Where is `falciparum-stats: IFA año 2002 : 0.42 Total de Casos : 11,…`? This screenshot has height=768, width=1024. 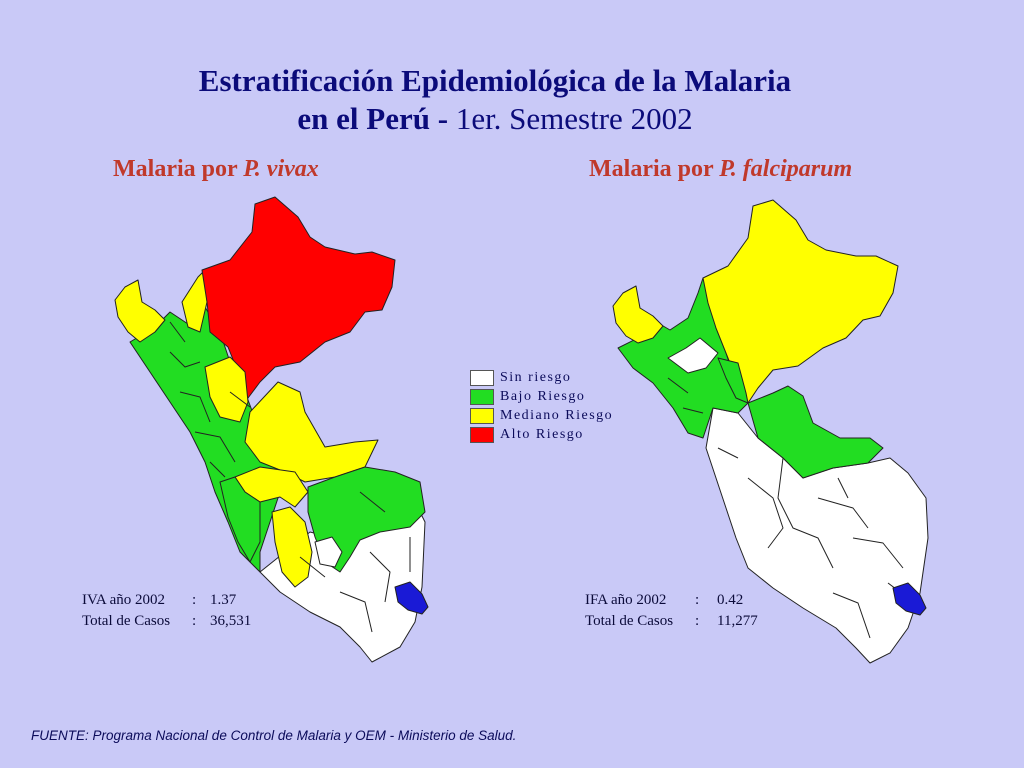
falciparum-stats: IFA año 2002 : 0.42 Total de Casos : 11,… is located at coordinates (671, 611).